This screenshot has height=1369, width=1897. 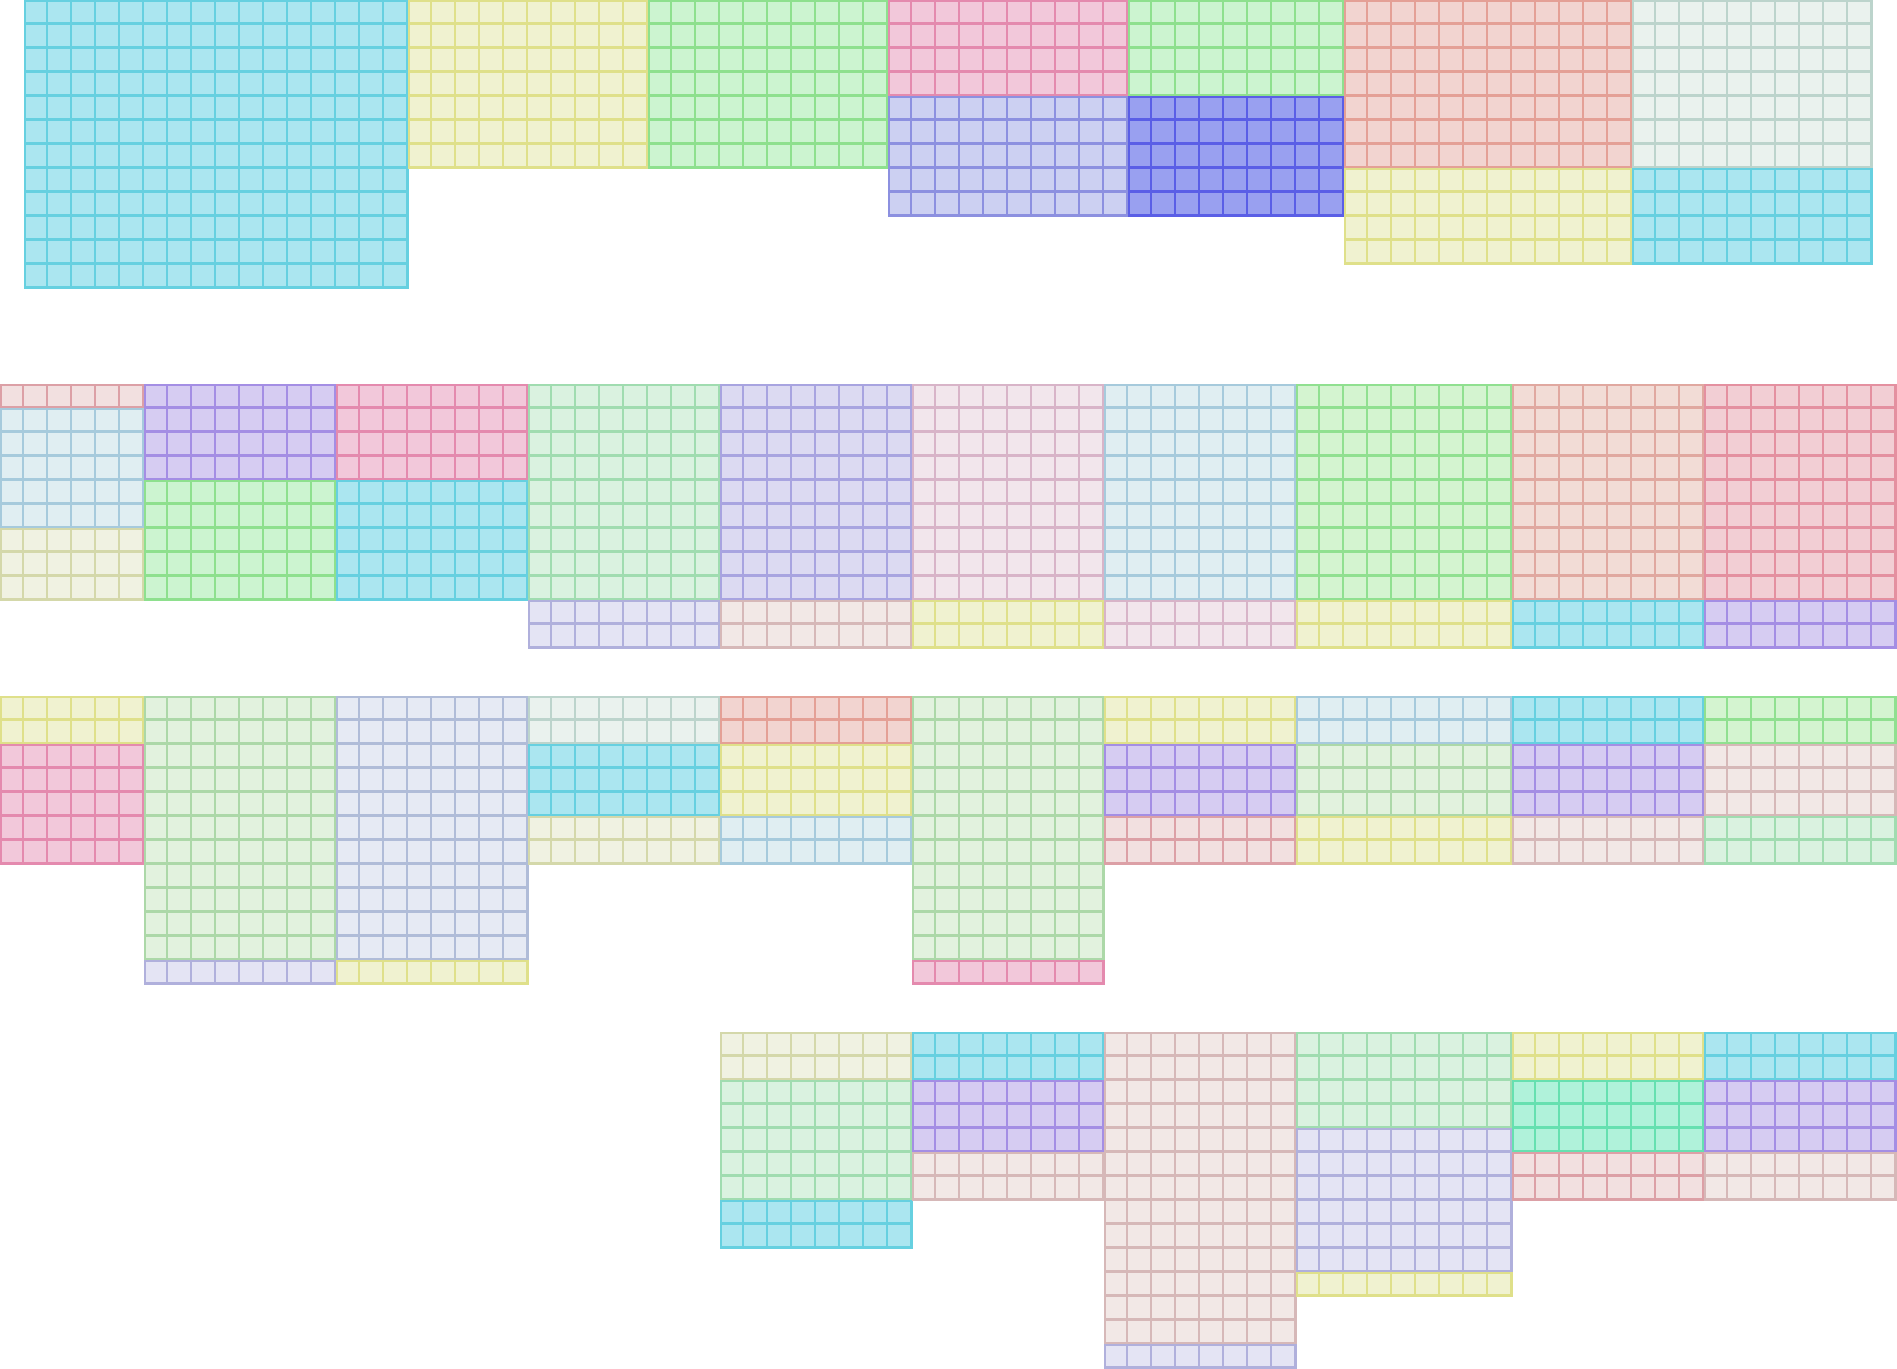 What do you see at coordinates (816, 492) in the screenshot?
I see `grid-block-lavender` at bounding box center [816, 492].